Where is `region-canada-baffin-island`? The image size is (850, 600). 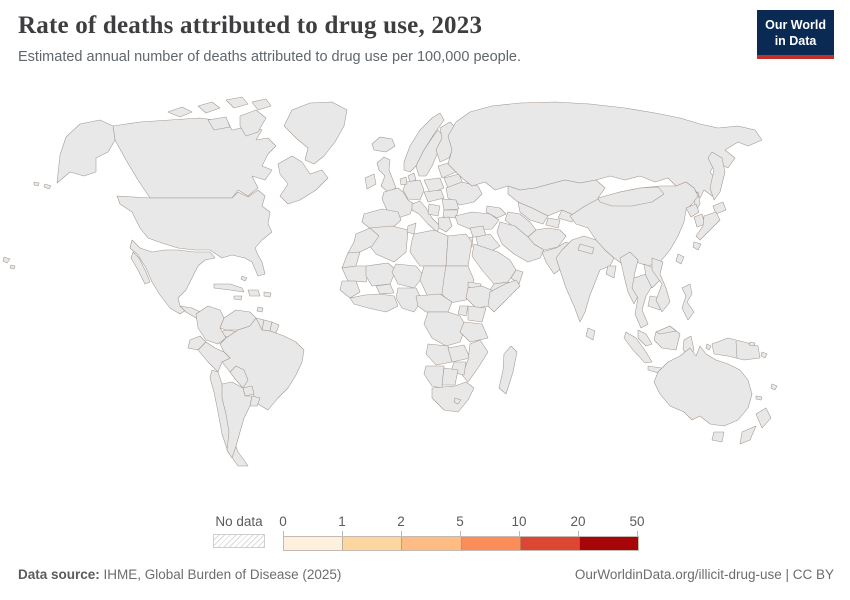
region-canada-baffin-island is located at coordinates (253, 123).